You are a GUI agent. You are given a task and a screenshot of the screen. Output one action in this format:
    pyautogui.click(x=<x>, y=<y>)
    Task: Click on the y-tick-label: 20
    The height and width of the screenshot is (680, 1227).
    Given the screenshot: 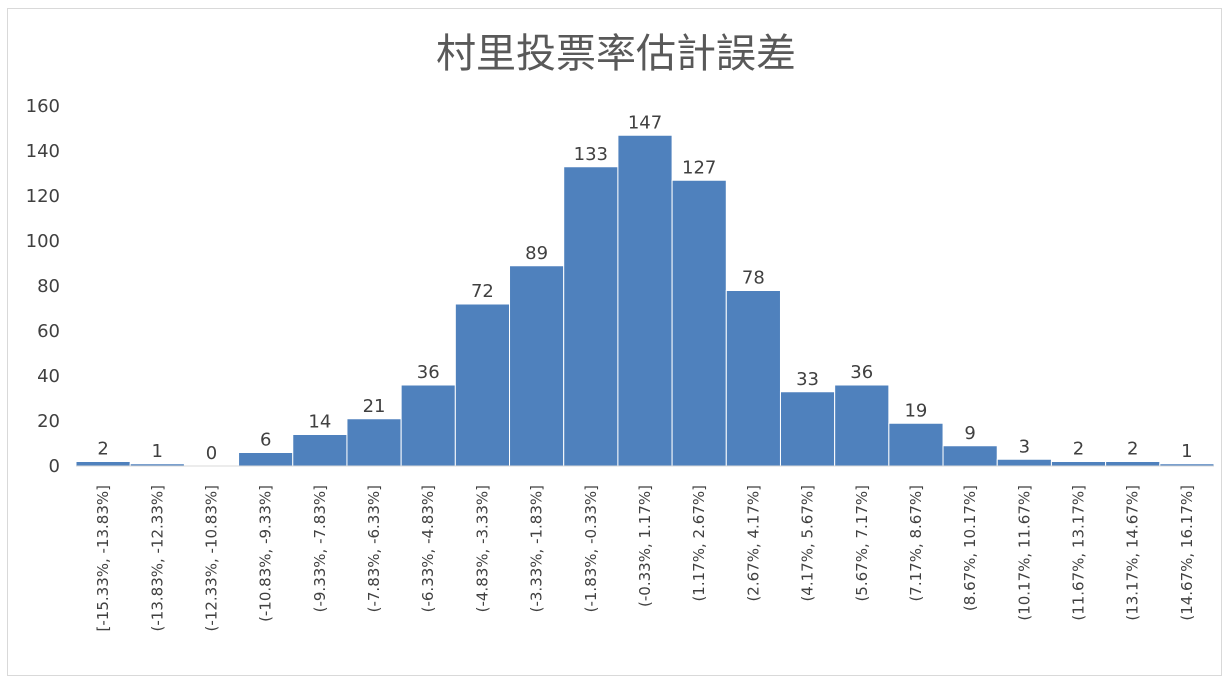 What is the action you would take?
    pyautogui.click(x=48, y=421)
    